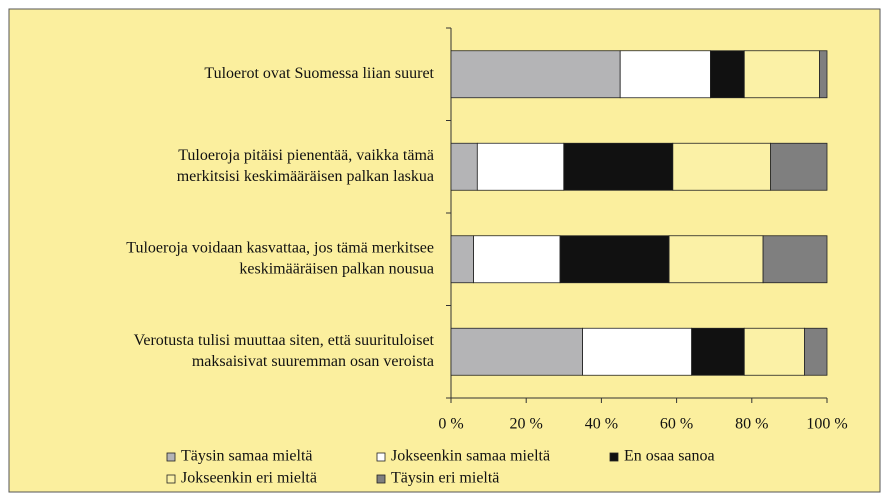 The height and width of the screenshot is (501, 890). I want to click on legend-label: Täysin eri mieltä, so click(445, 478).